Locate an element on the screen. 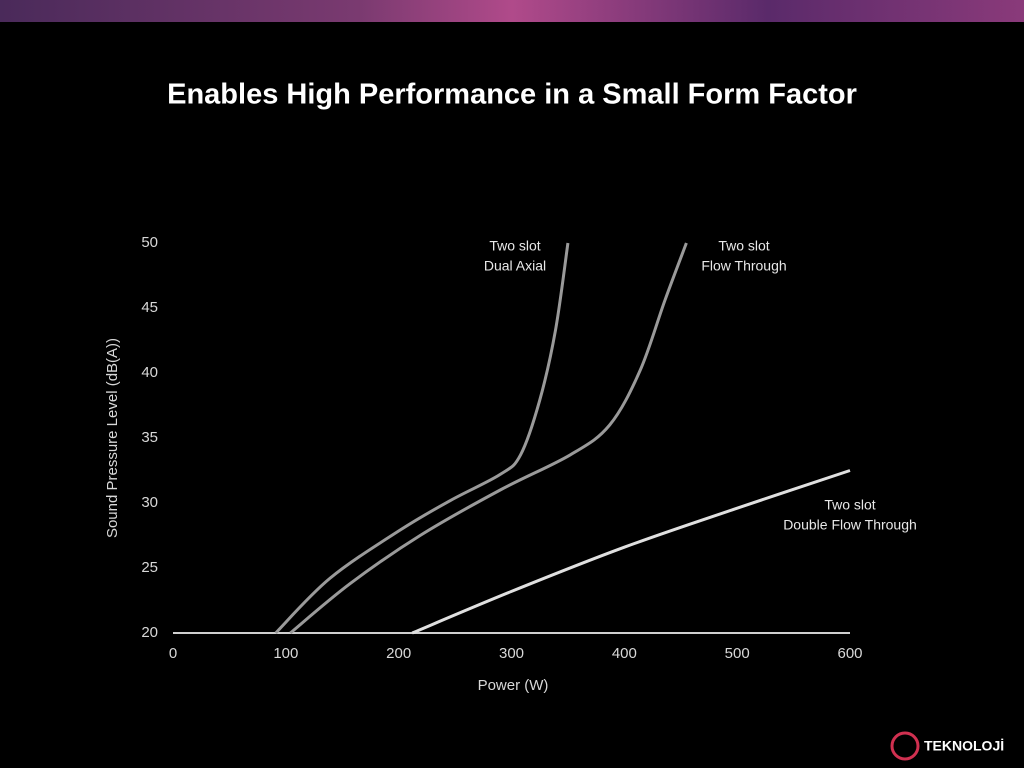 The width and height of the screenshot is (1024, 768). x-tick-label: 0 is located at coordinates (173, 653).